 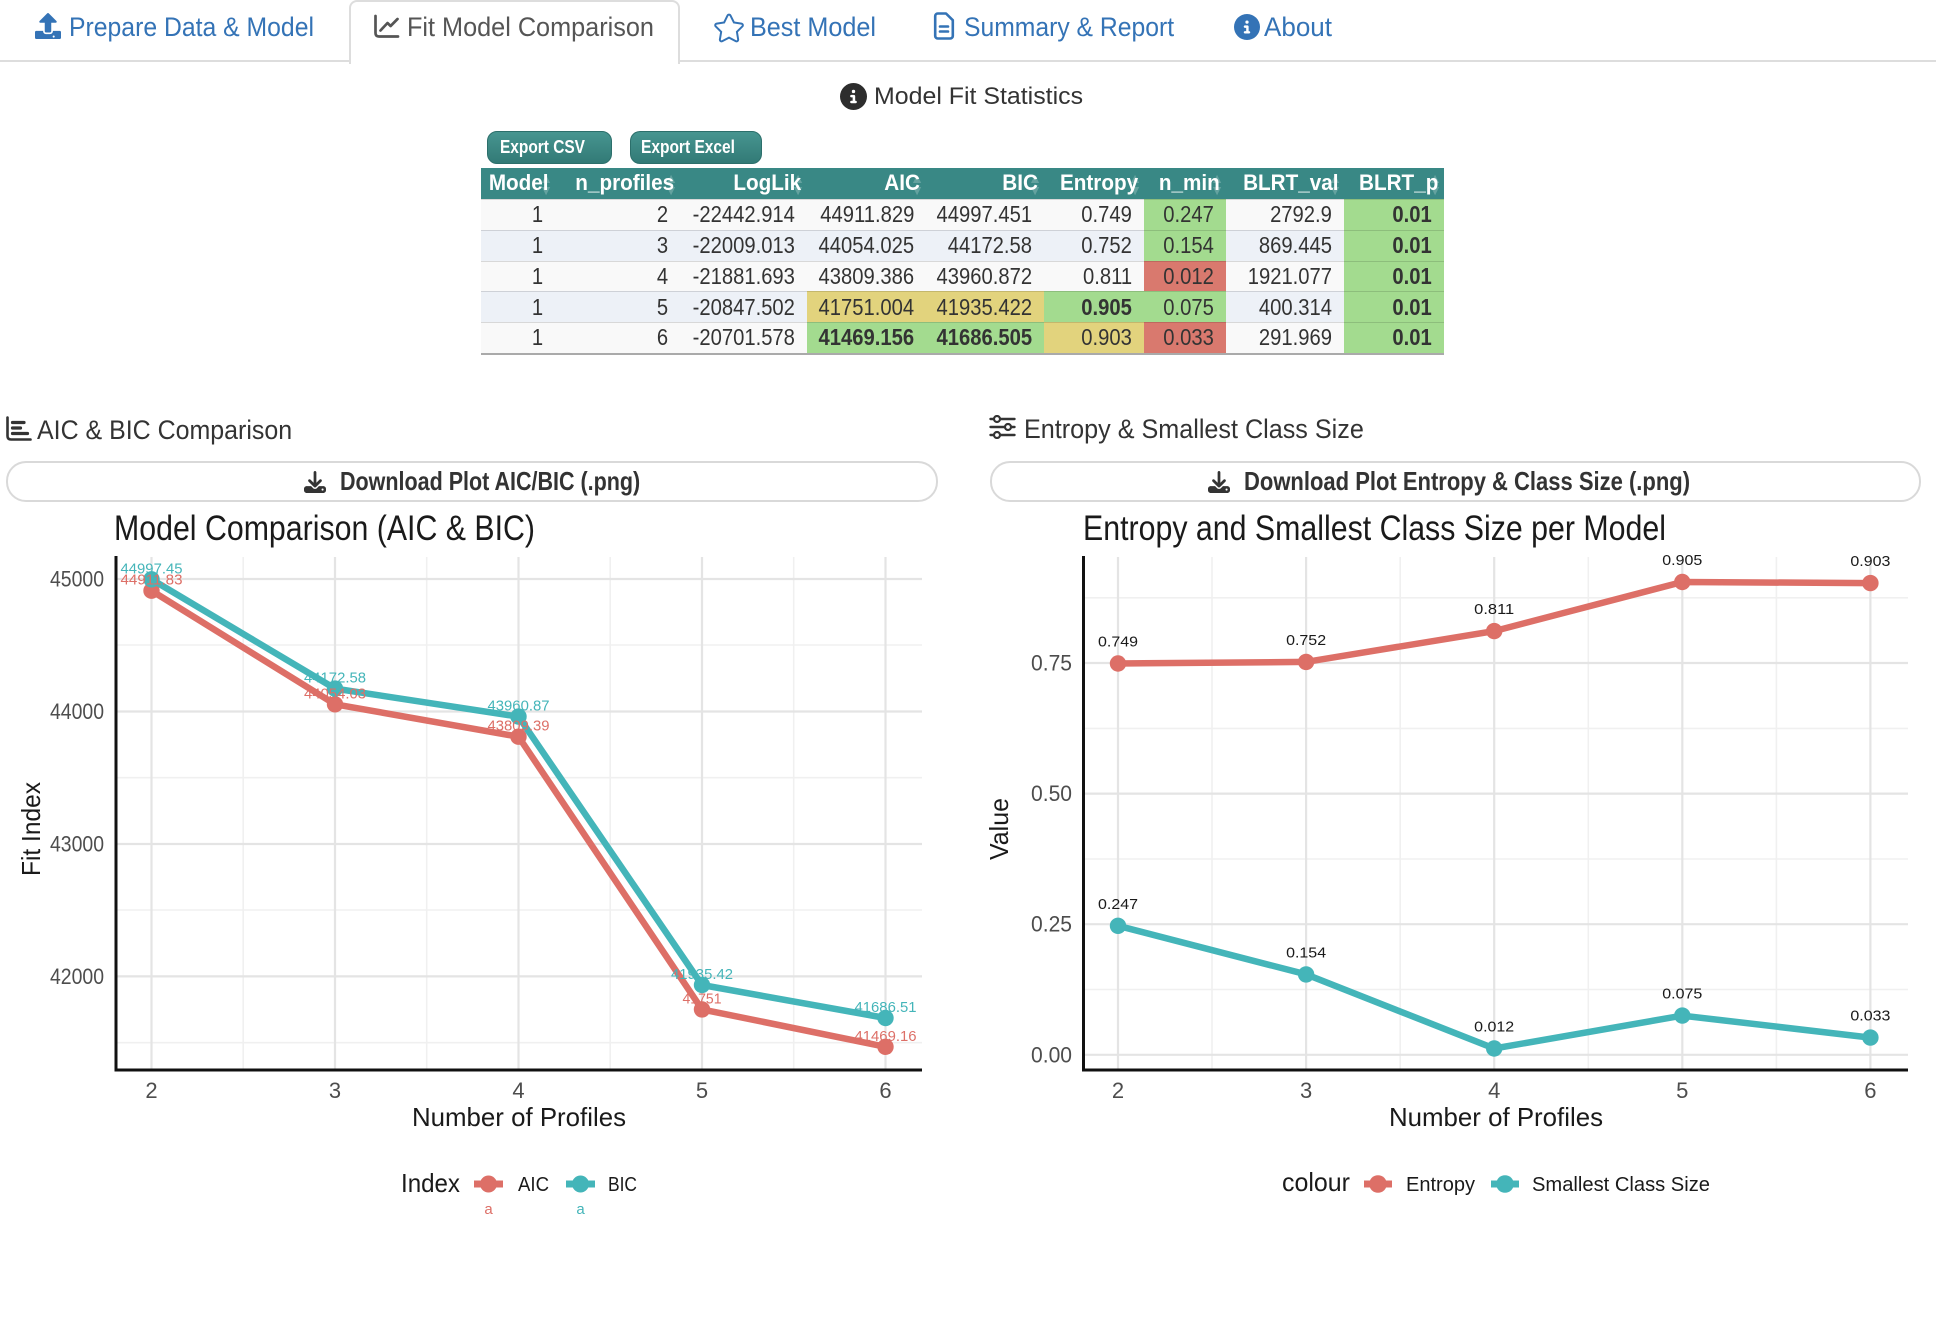 What do you see at coordinates (77, 844) in the screenshot?
I see `svg-text: 43000` at bounding box center [77, 844].